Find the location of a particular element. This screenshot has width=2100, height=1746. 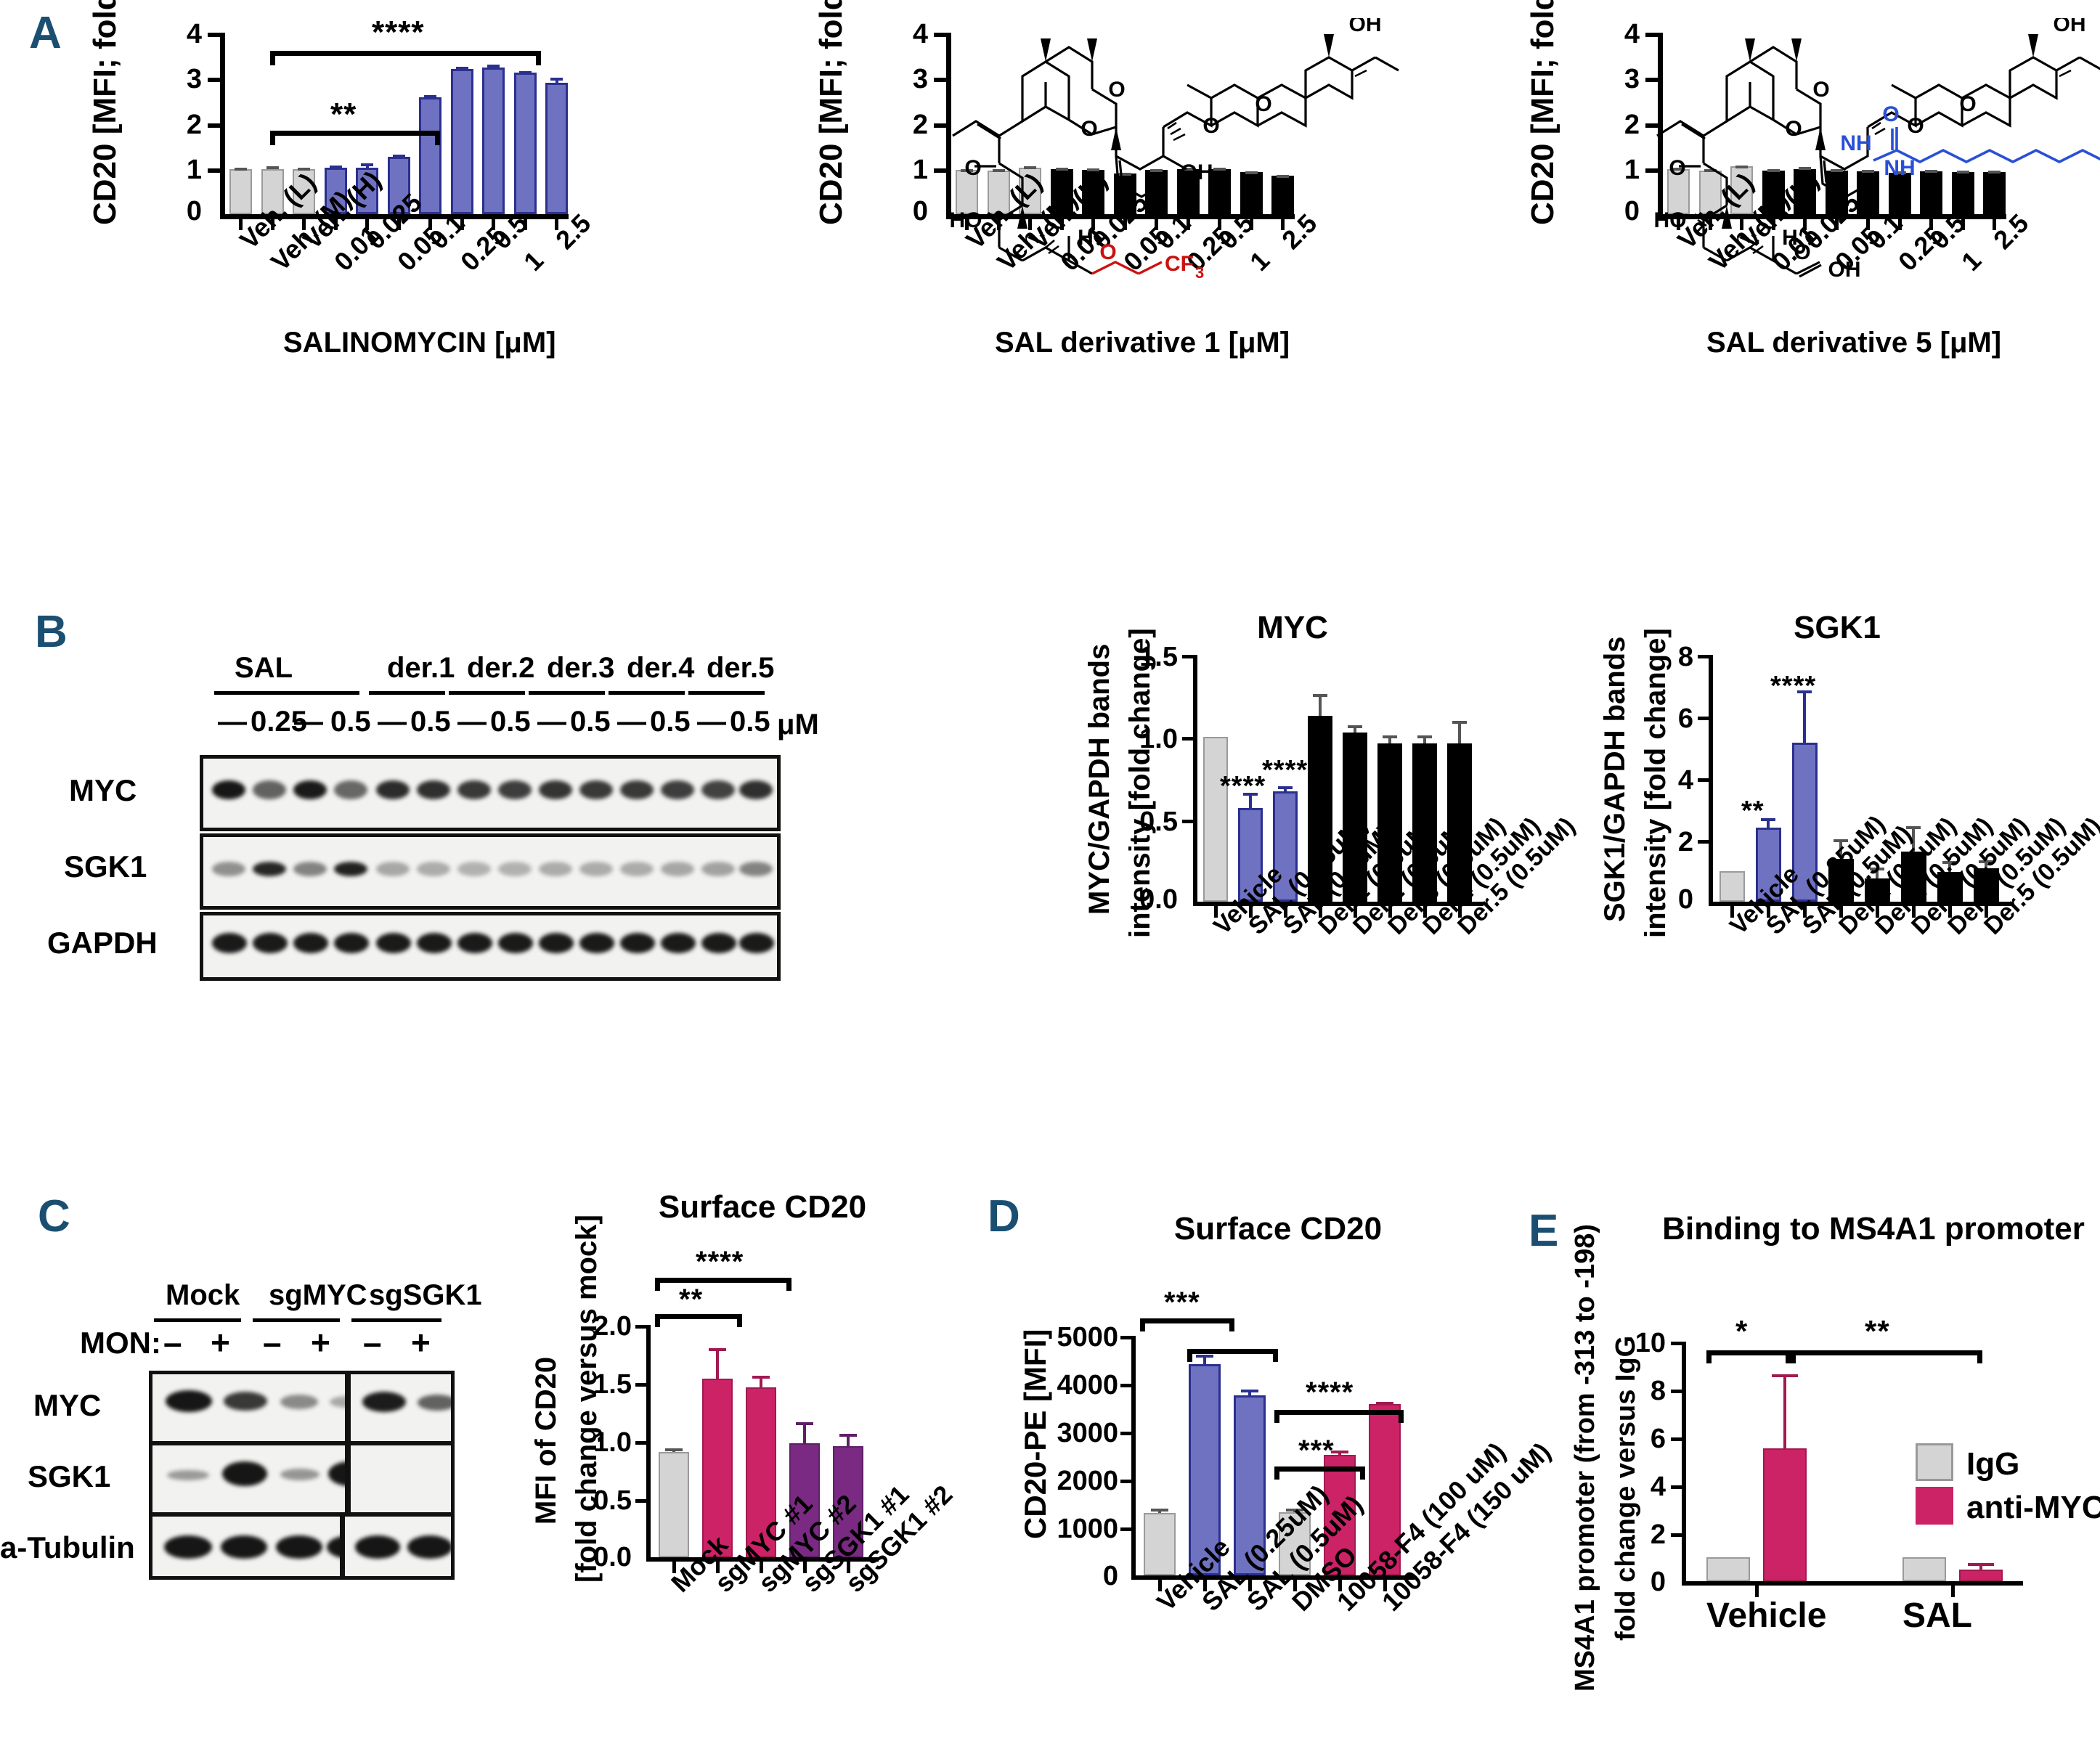

chart-b-sgk1-ytick is located at coordinates (1704, 780).